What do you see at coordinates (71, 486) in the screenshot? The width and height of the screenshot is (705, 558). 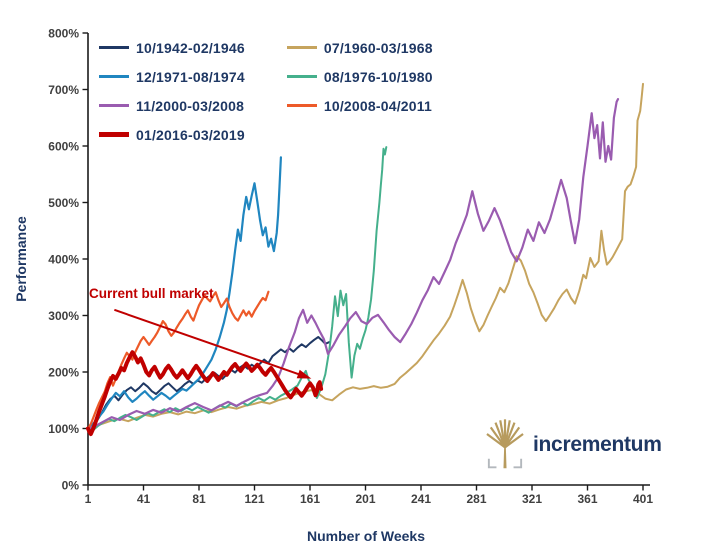 I see `svg-text: 0%` at bounding box center [71, 486].